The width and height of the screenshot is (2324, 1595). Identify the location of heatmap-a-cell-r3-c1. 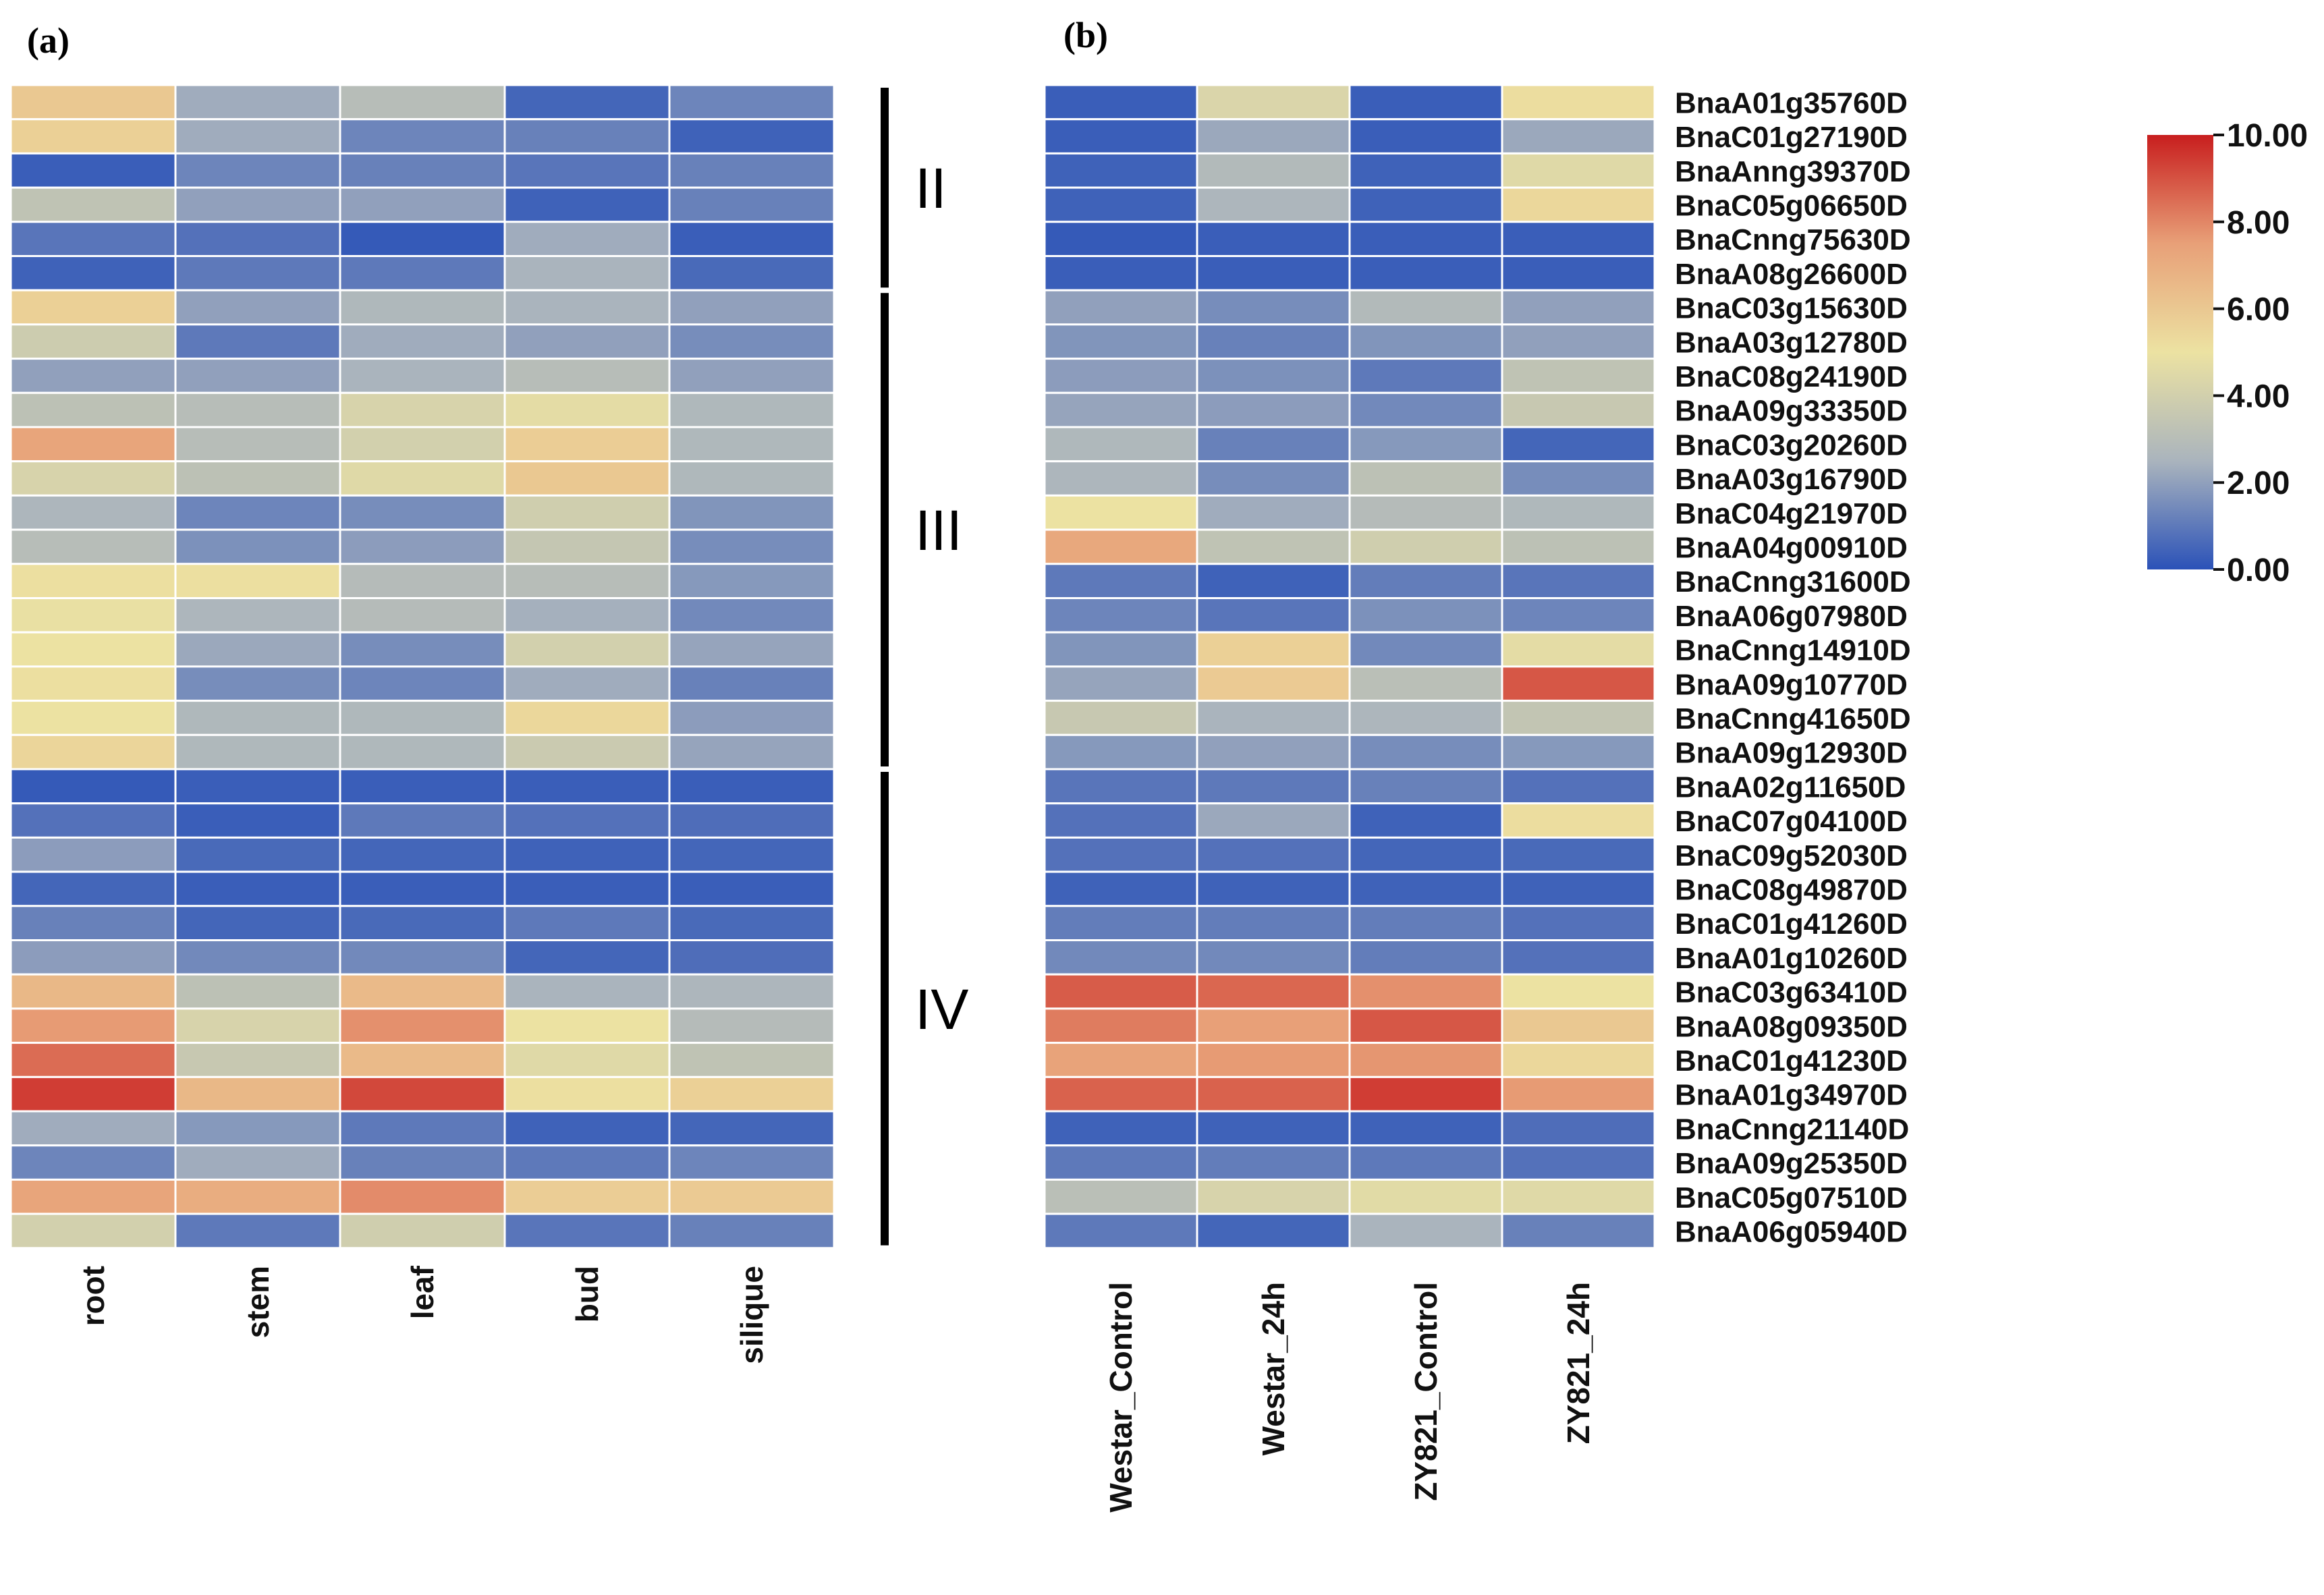
(257, 204).